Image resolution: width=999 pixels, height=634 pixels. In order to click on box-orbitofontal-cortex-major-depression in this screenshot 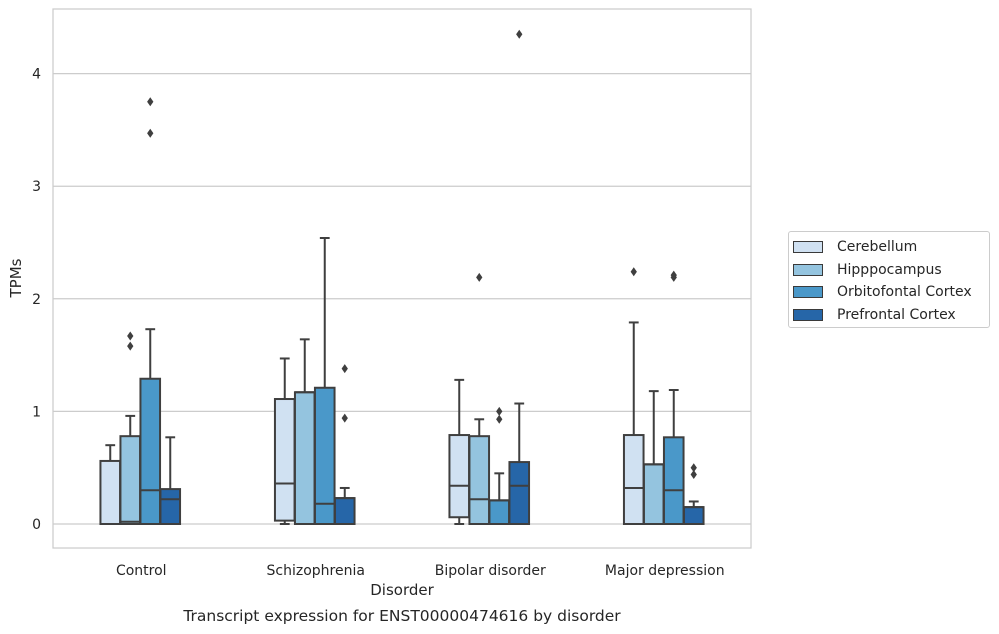, I will do `click(673, 398)`.